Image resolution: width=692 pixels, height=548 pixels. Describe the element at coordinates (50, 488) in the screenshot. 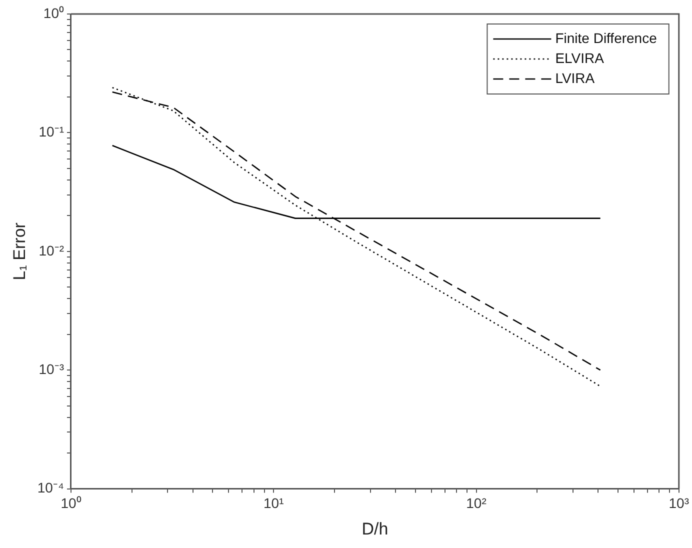

I see `y-tick-label: 10⁻⁴` at that location.